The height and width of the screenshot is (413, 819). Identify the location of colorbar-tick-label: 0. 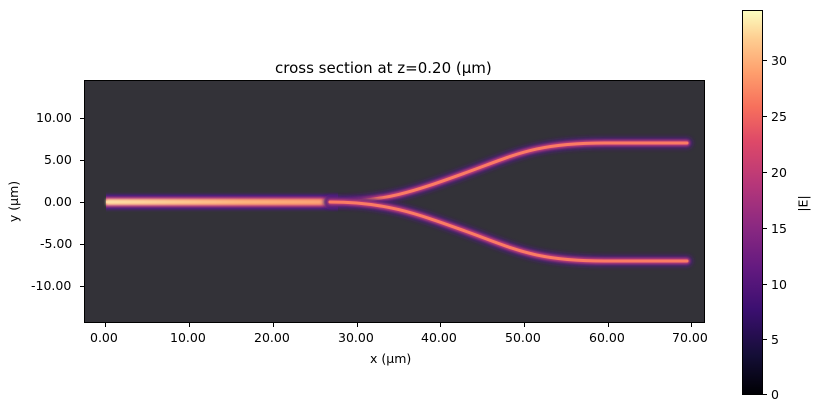
(775, 394).